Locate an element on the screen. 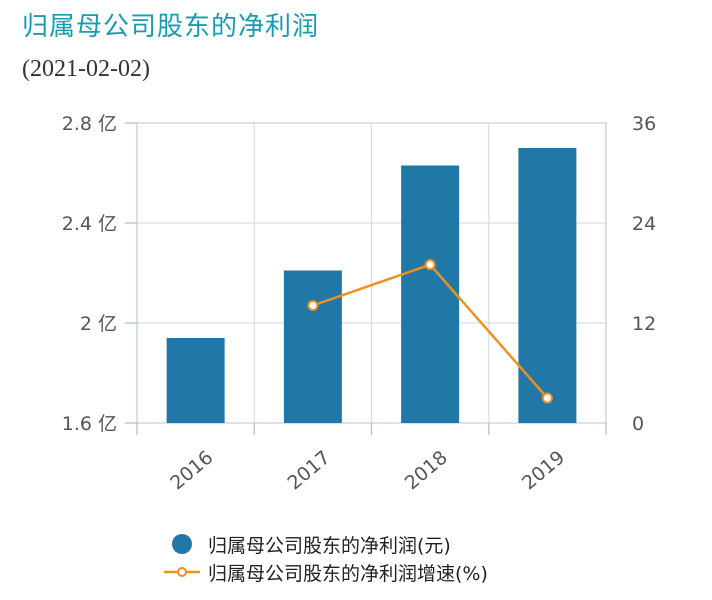 This screenshot has width=712, height=600. x-tick-label: 2017 is located at coordinates (308, 470).